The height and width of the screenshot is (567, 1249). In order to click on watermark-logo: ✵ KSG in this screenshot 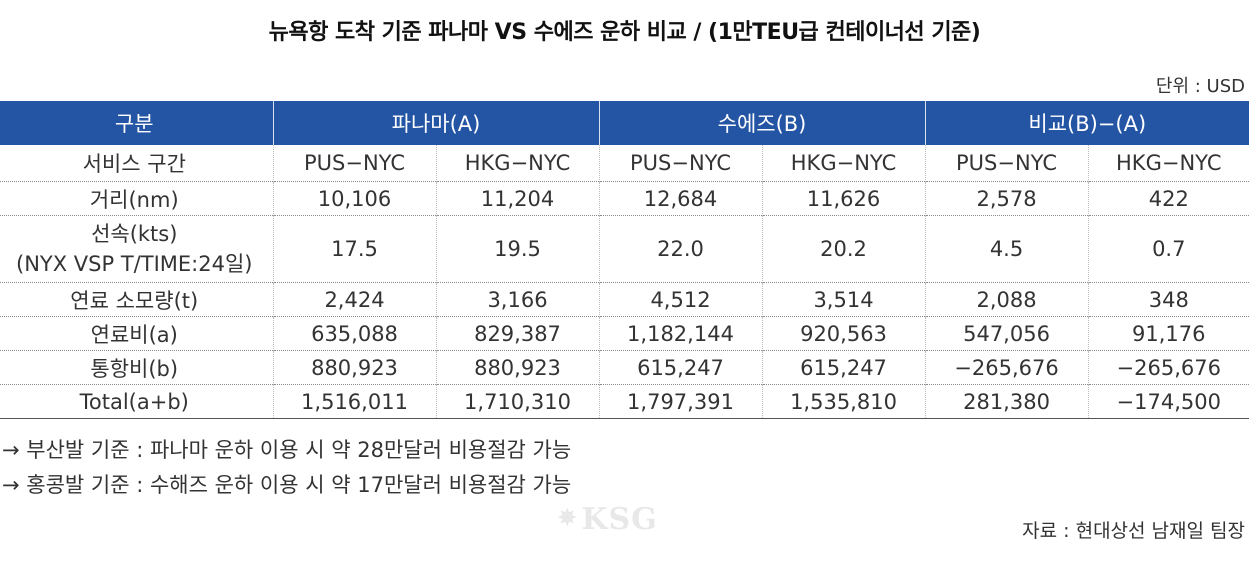, I will do `click(608, 519)`.